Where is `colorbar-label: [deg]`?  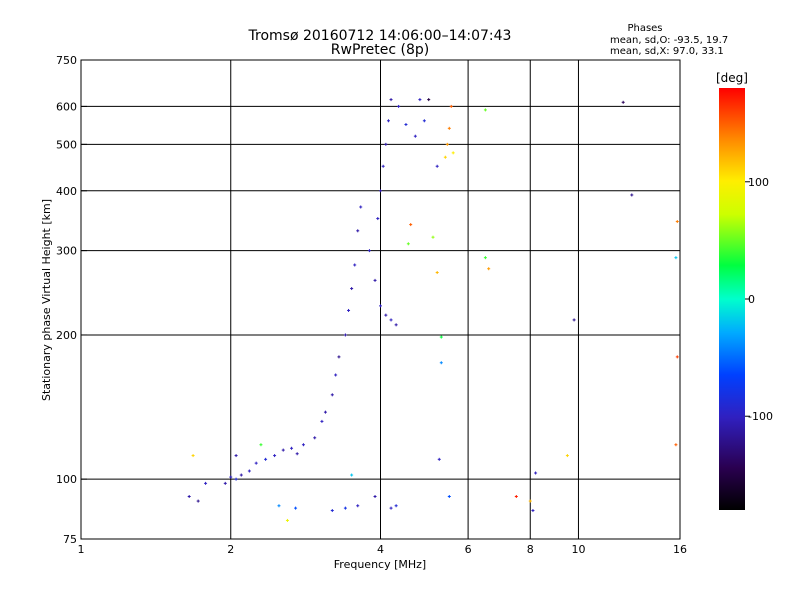
colorbar-label: [deg] is located at coordinates (732, 78).